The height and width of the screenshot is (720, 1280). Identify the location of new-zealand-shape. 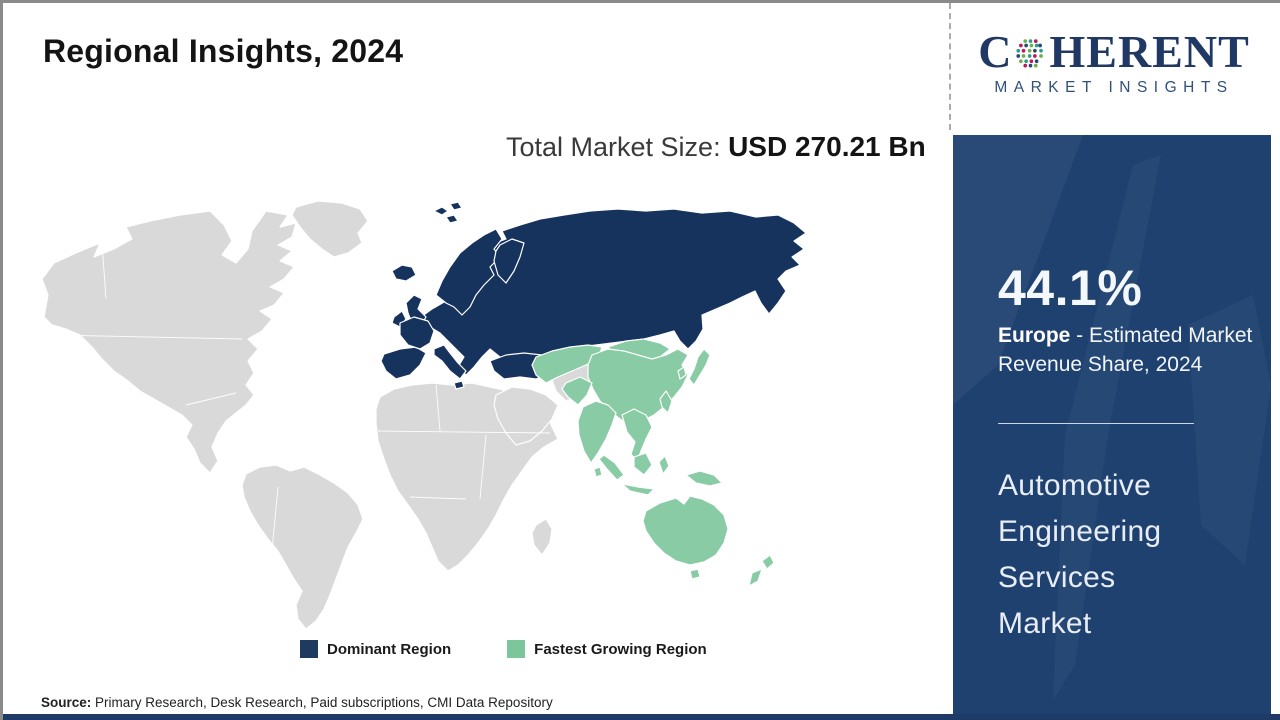
(761, 570).